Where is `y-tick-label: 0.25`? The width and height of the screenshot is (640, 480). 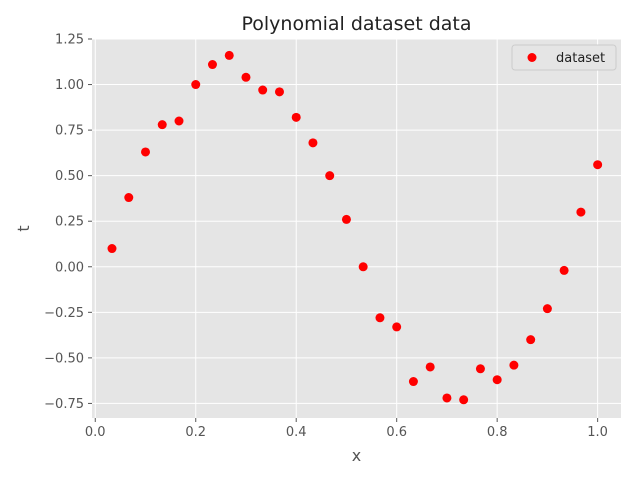
y-tick-label: 0.25 is located at coordinates (69, 222).